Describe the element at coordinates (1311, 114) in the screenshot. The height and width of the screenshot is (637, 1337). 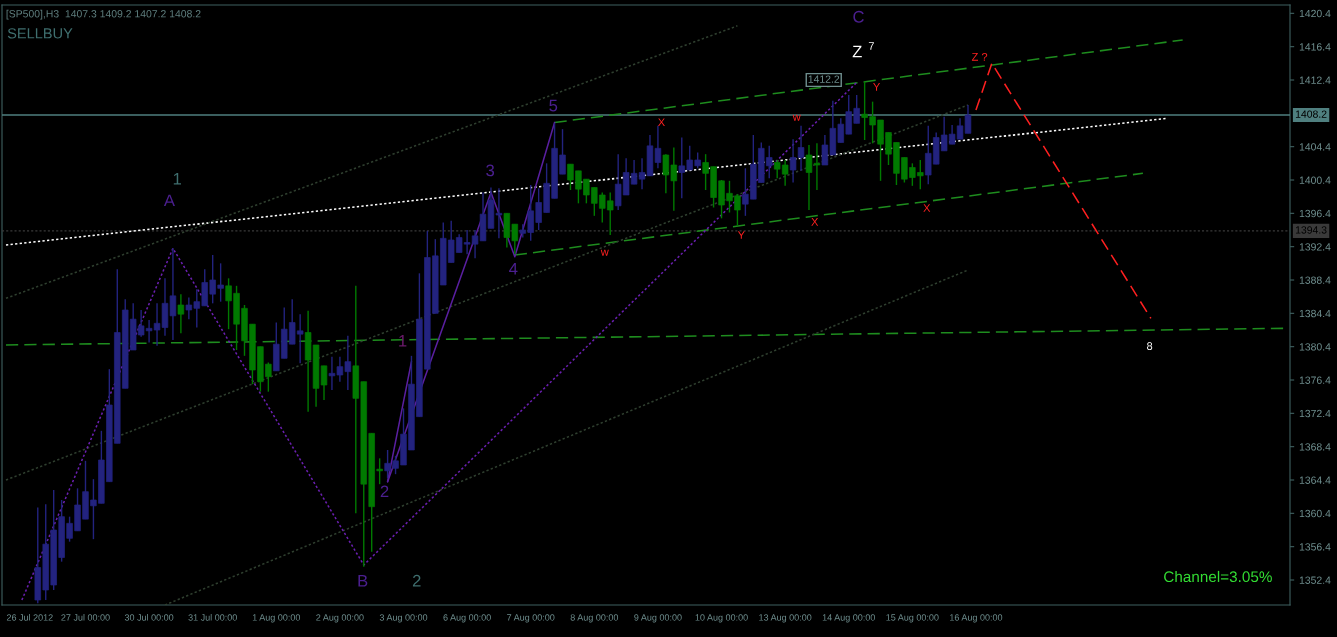
I see `ref-line-label: 1408.2` at that location.